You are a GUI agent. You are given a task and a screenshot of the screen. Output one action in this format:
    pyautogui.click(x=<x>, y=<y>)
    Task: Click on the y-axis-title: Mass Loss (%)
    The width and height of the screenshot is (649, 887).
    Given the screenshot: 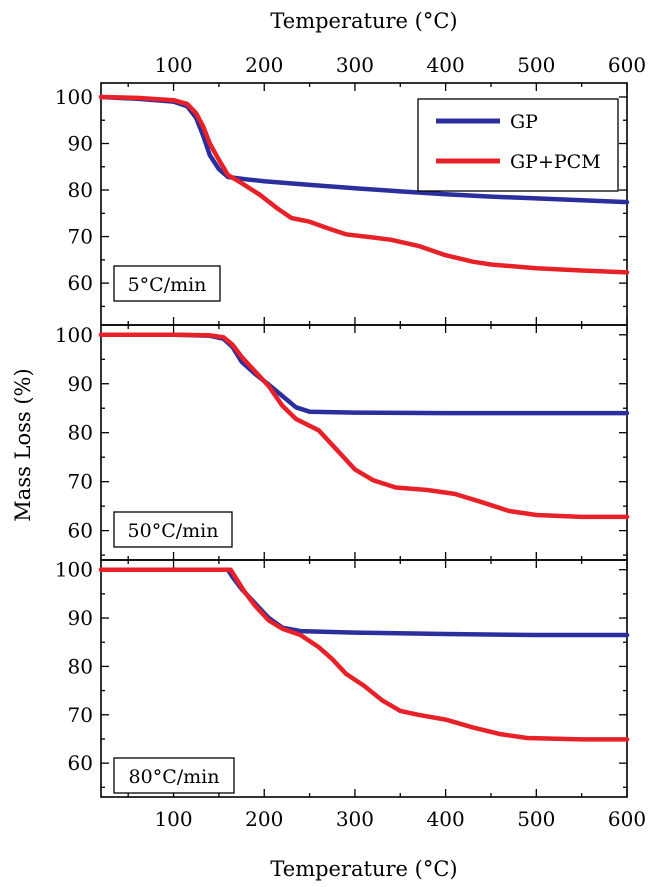 What is the action you would take?
    pyautogui.click(x=23, y=444)
    